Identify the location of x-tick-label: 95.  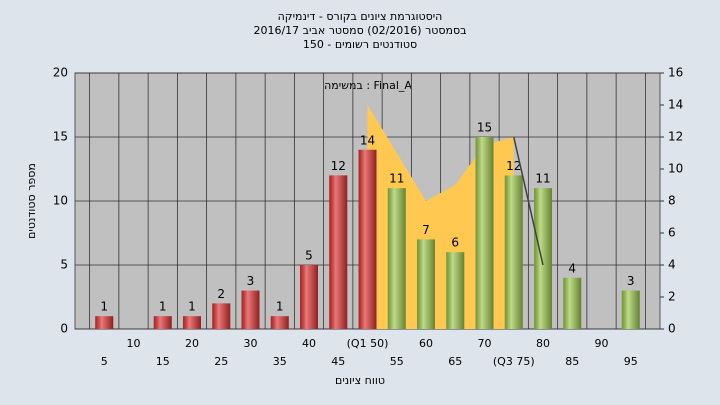
(631, 361).